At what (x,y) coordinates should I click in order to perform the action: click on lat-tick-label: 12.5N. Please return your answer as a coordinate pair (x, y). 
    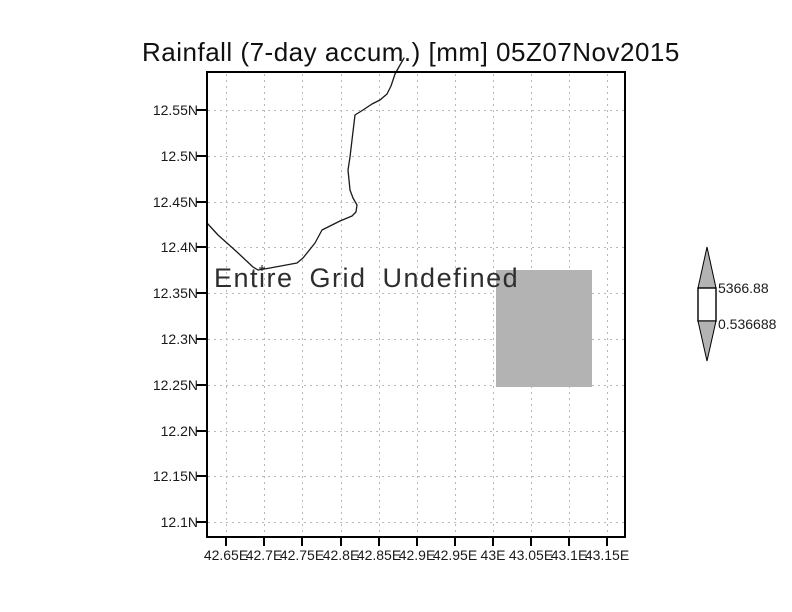
    Looking at the image, I should click on (179, 156).